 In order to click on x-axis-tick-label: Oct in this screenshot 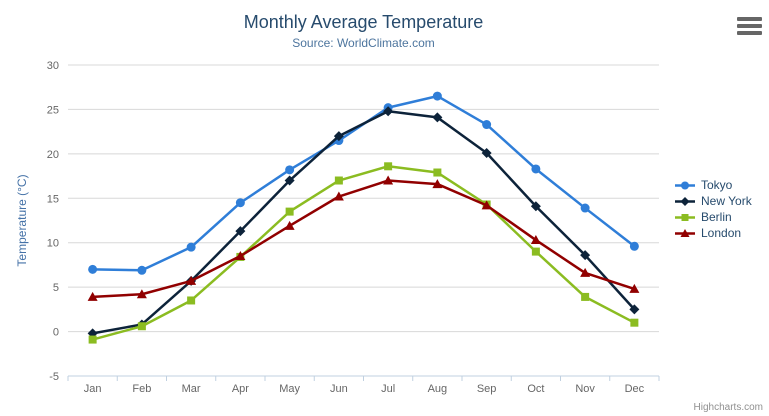, I will do `click(535, 389)`.